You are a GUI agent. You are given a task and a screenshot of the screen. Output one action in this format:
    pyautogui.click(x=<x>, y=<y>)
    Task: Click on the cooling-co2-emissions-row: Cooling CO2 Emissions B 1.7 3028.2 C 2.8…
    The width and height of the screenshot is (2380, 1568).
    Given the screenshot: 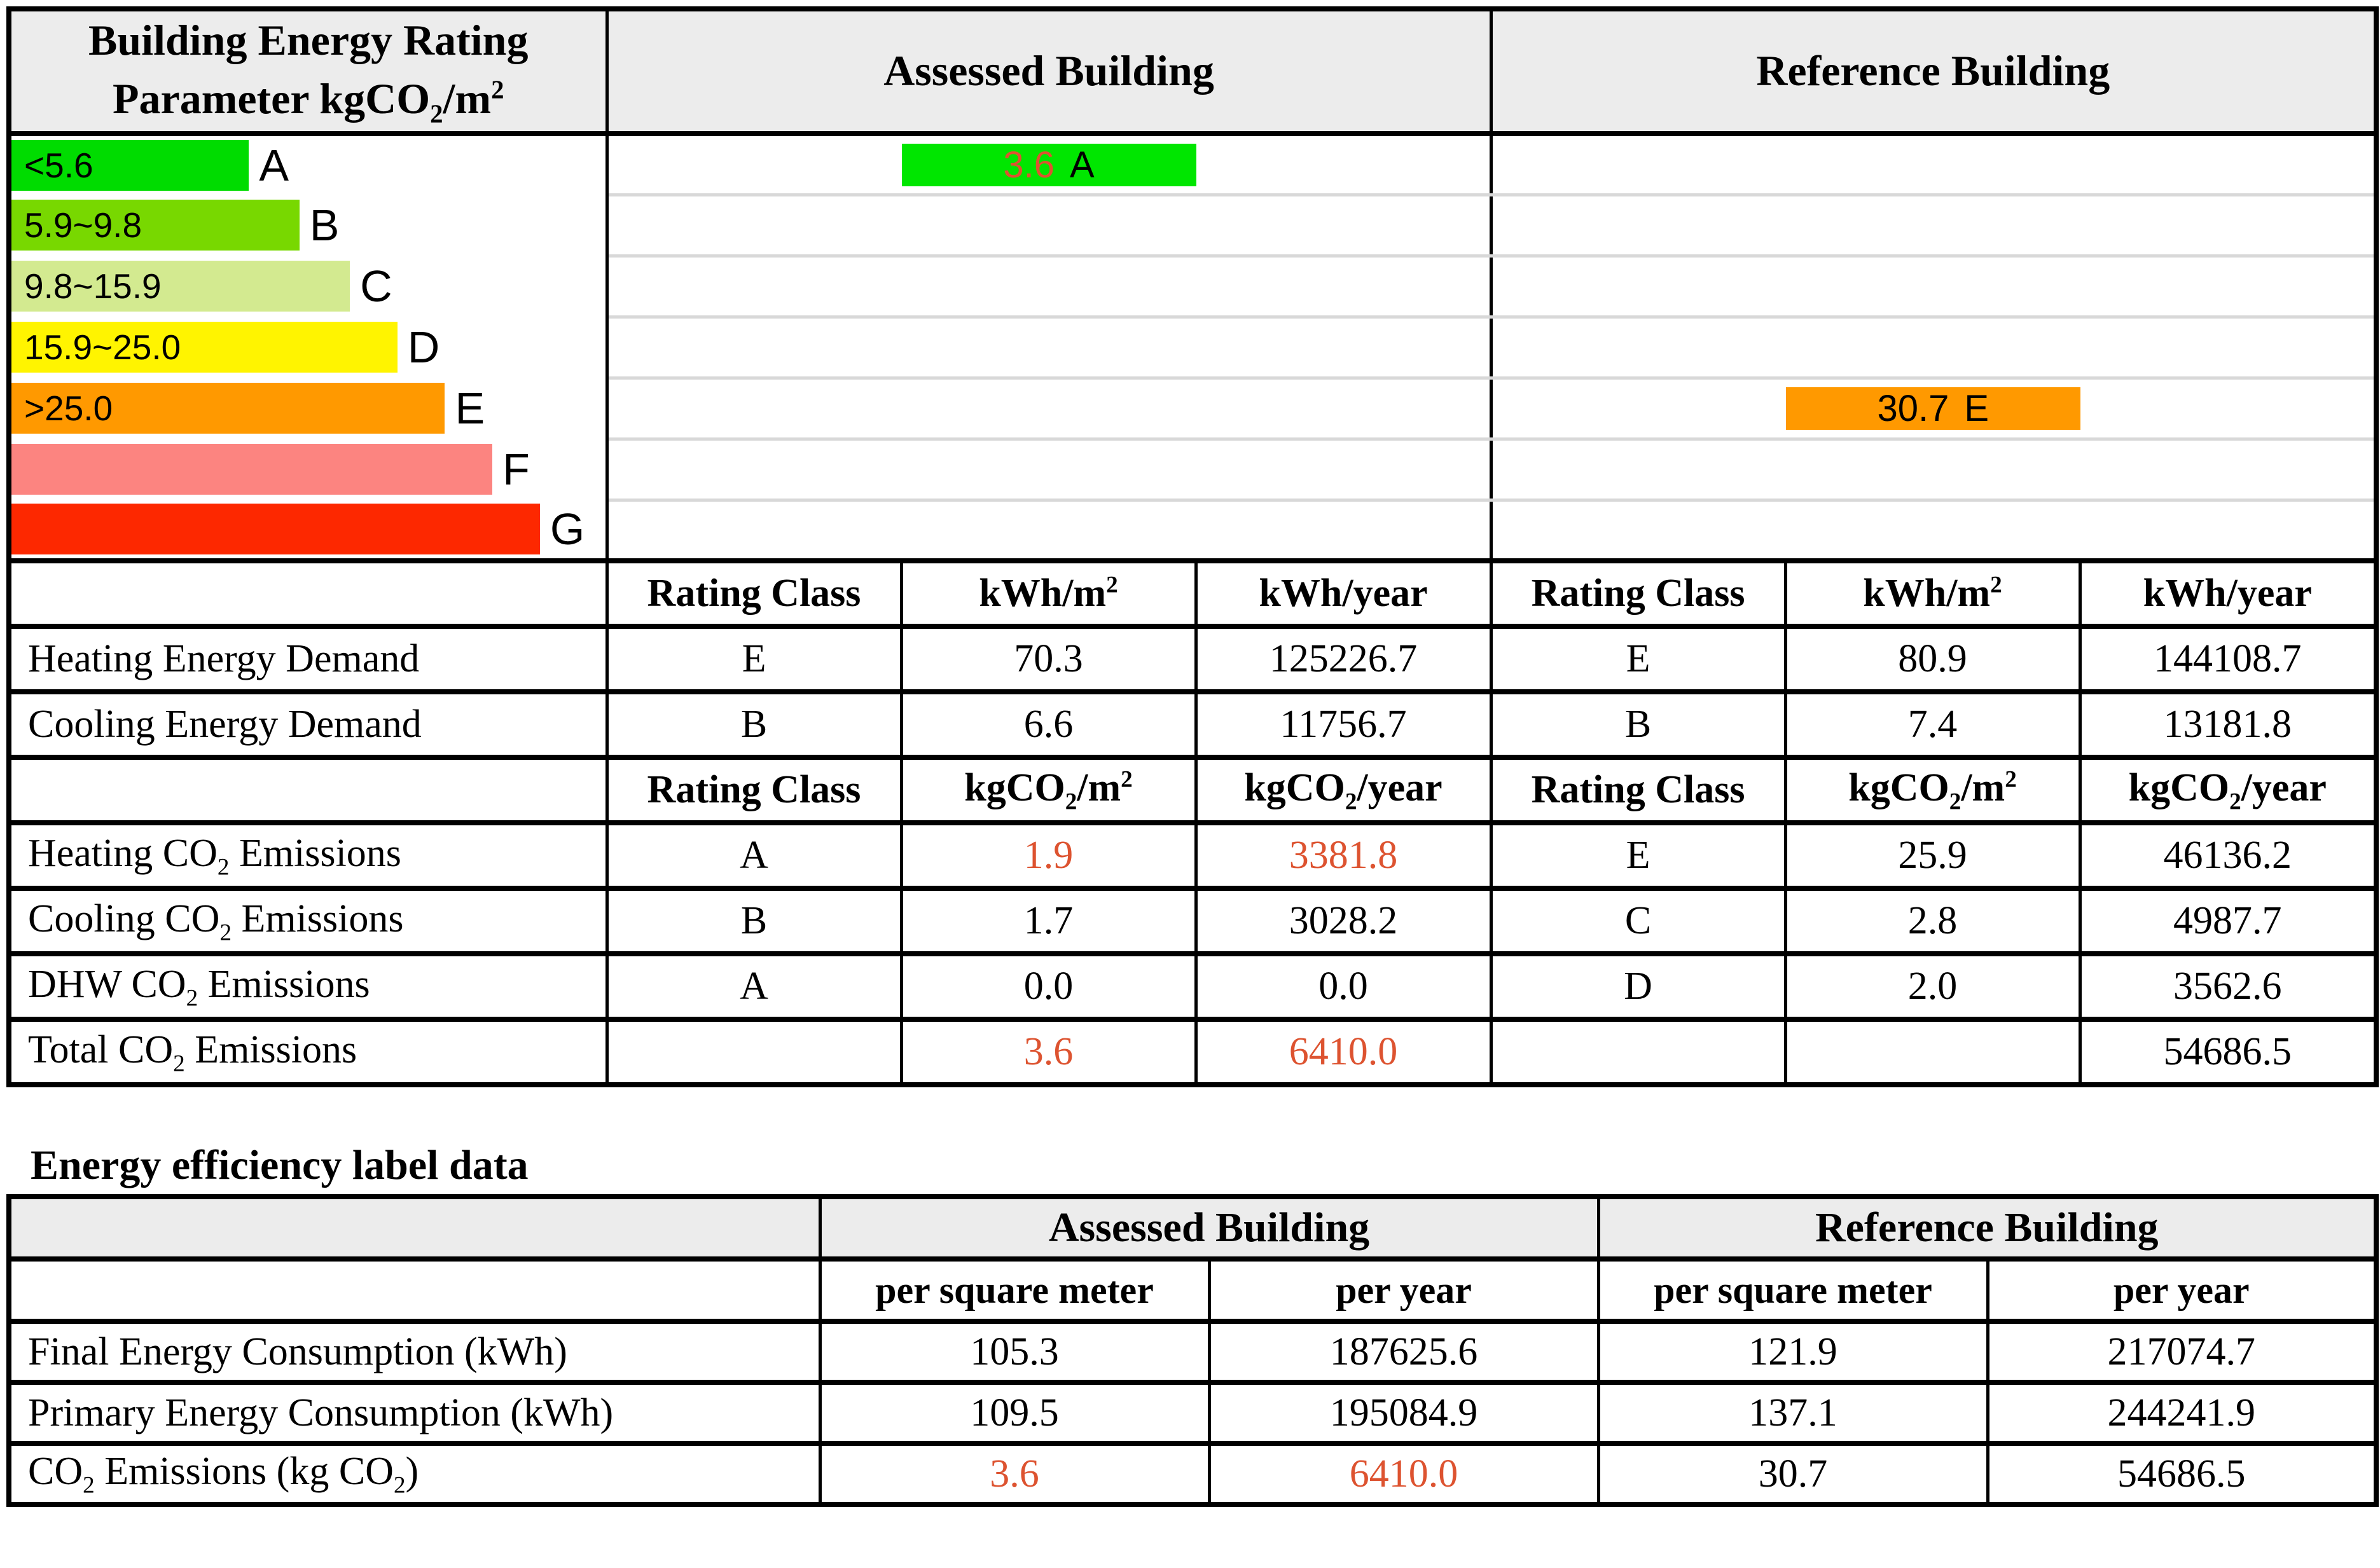 What is the action you would take?
    pyautogui.click(x=1192, y=921)
    